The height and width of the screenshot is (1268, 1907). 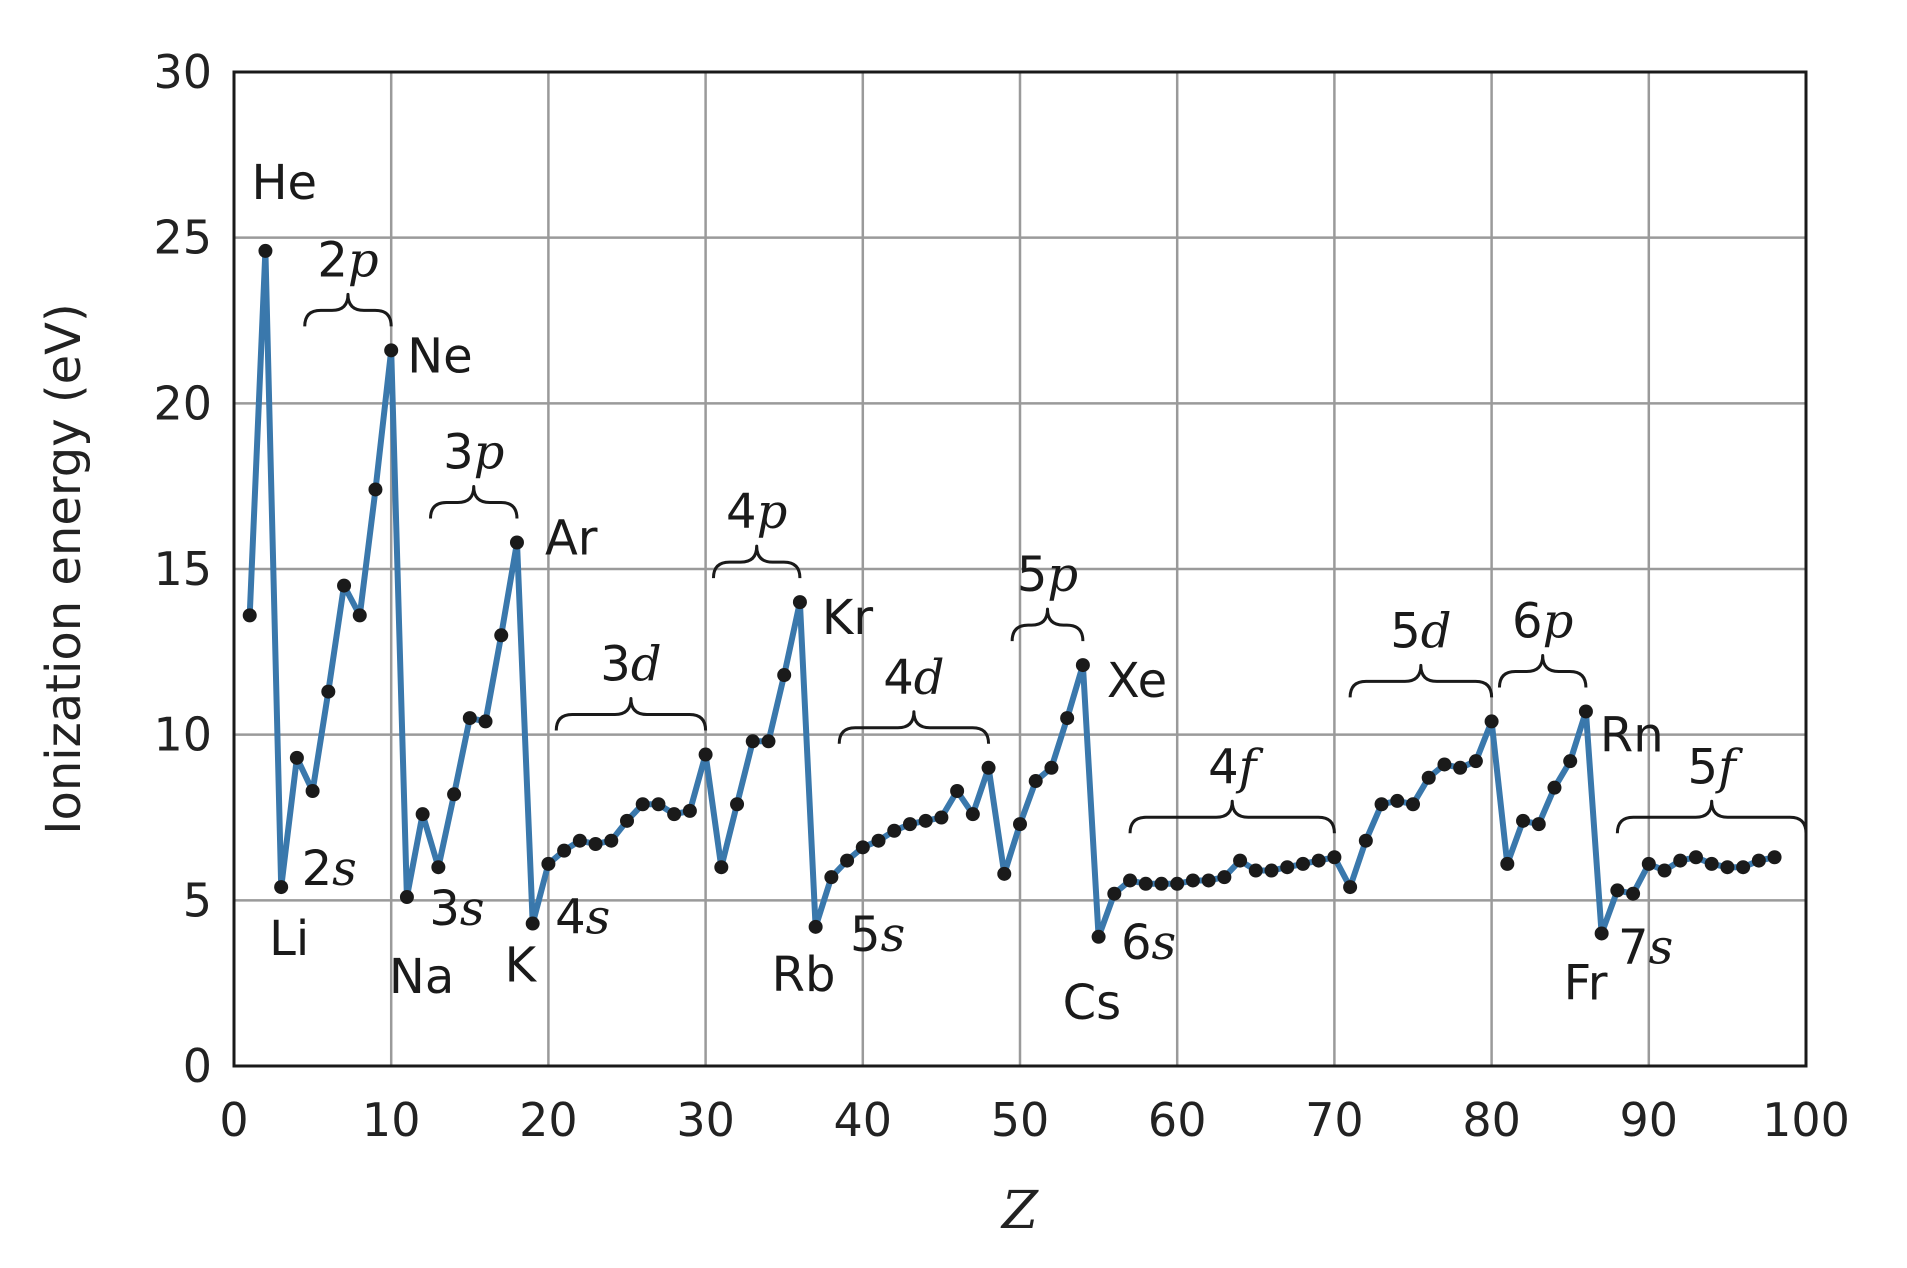 I want to click on y-tick-label: 25, so click(x=182, y=238).